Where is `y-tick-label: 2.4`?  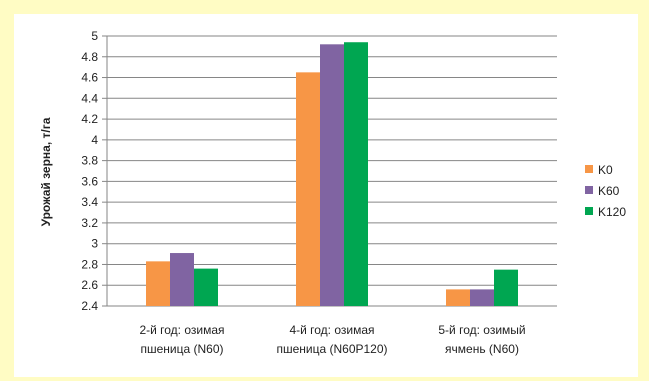
y-tick-label: 2.4 is located at coordinates (89, 306).